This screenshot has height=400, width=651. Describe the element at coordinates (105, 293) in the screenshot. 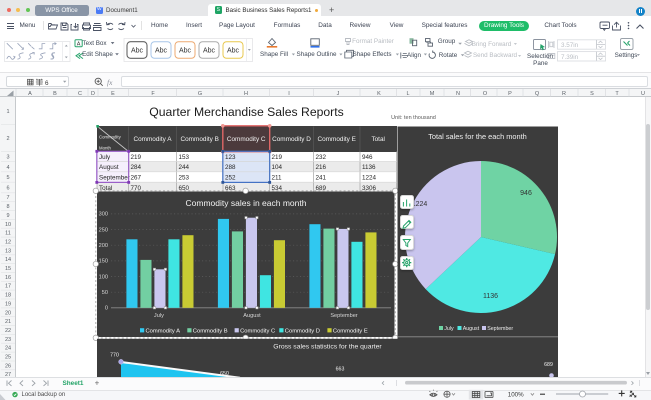

I see `svg-text: 50` at that location.